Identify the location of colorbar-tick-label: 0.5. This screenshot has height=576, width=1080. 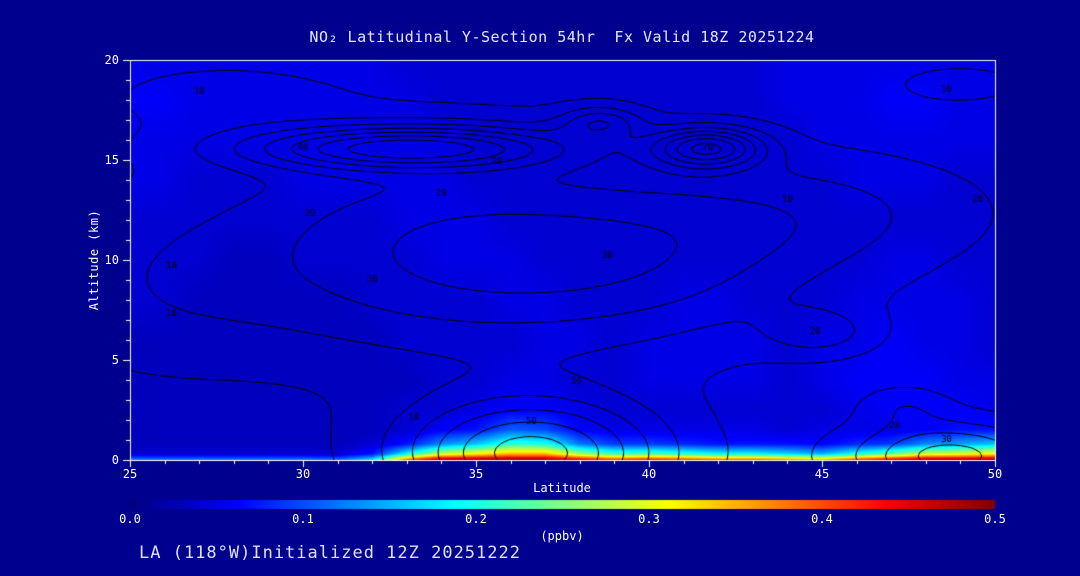
(995, 519).